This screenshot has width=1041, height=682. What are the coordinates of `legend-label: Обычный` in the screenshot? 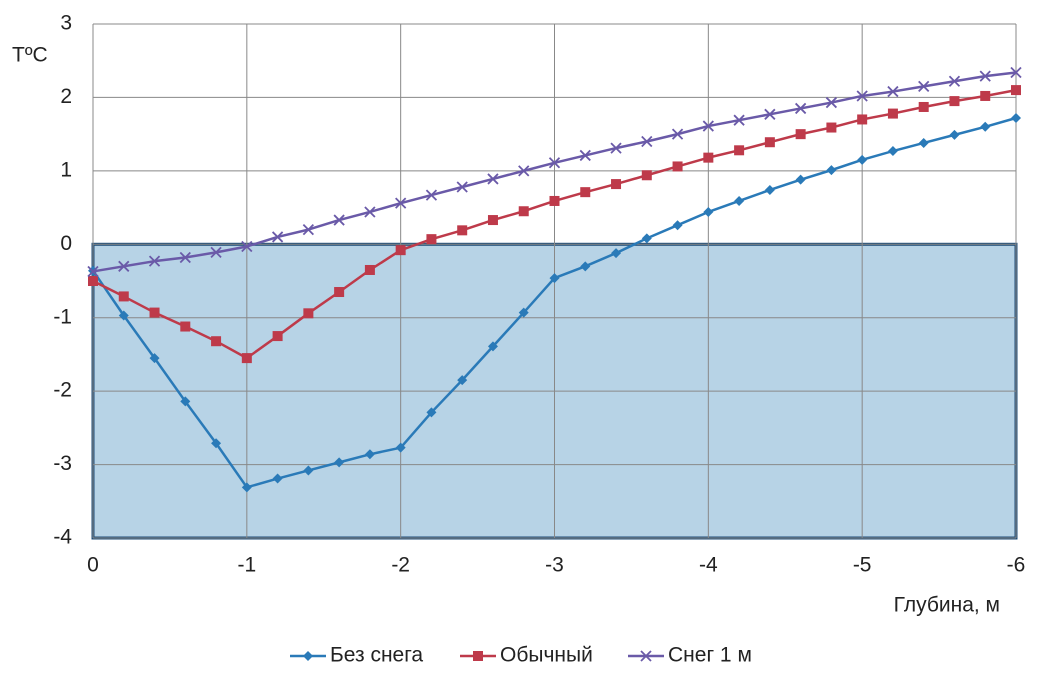 It's located at (546, 655).